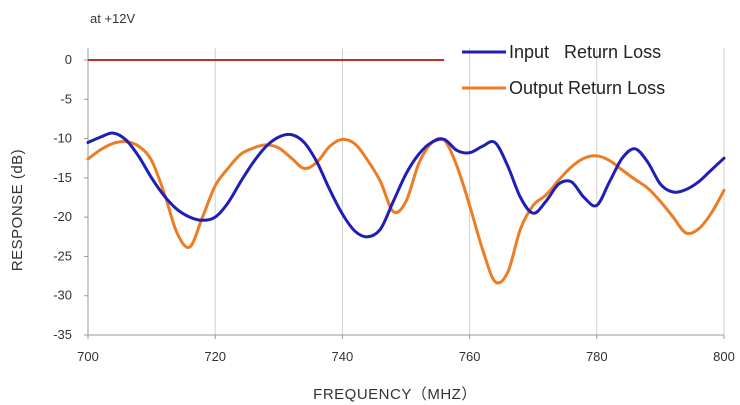  I want to click on y-tick-labels: 0 -5 -10 -15 -20 -25 -30 -35, so click(70, 197).